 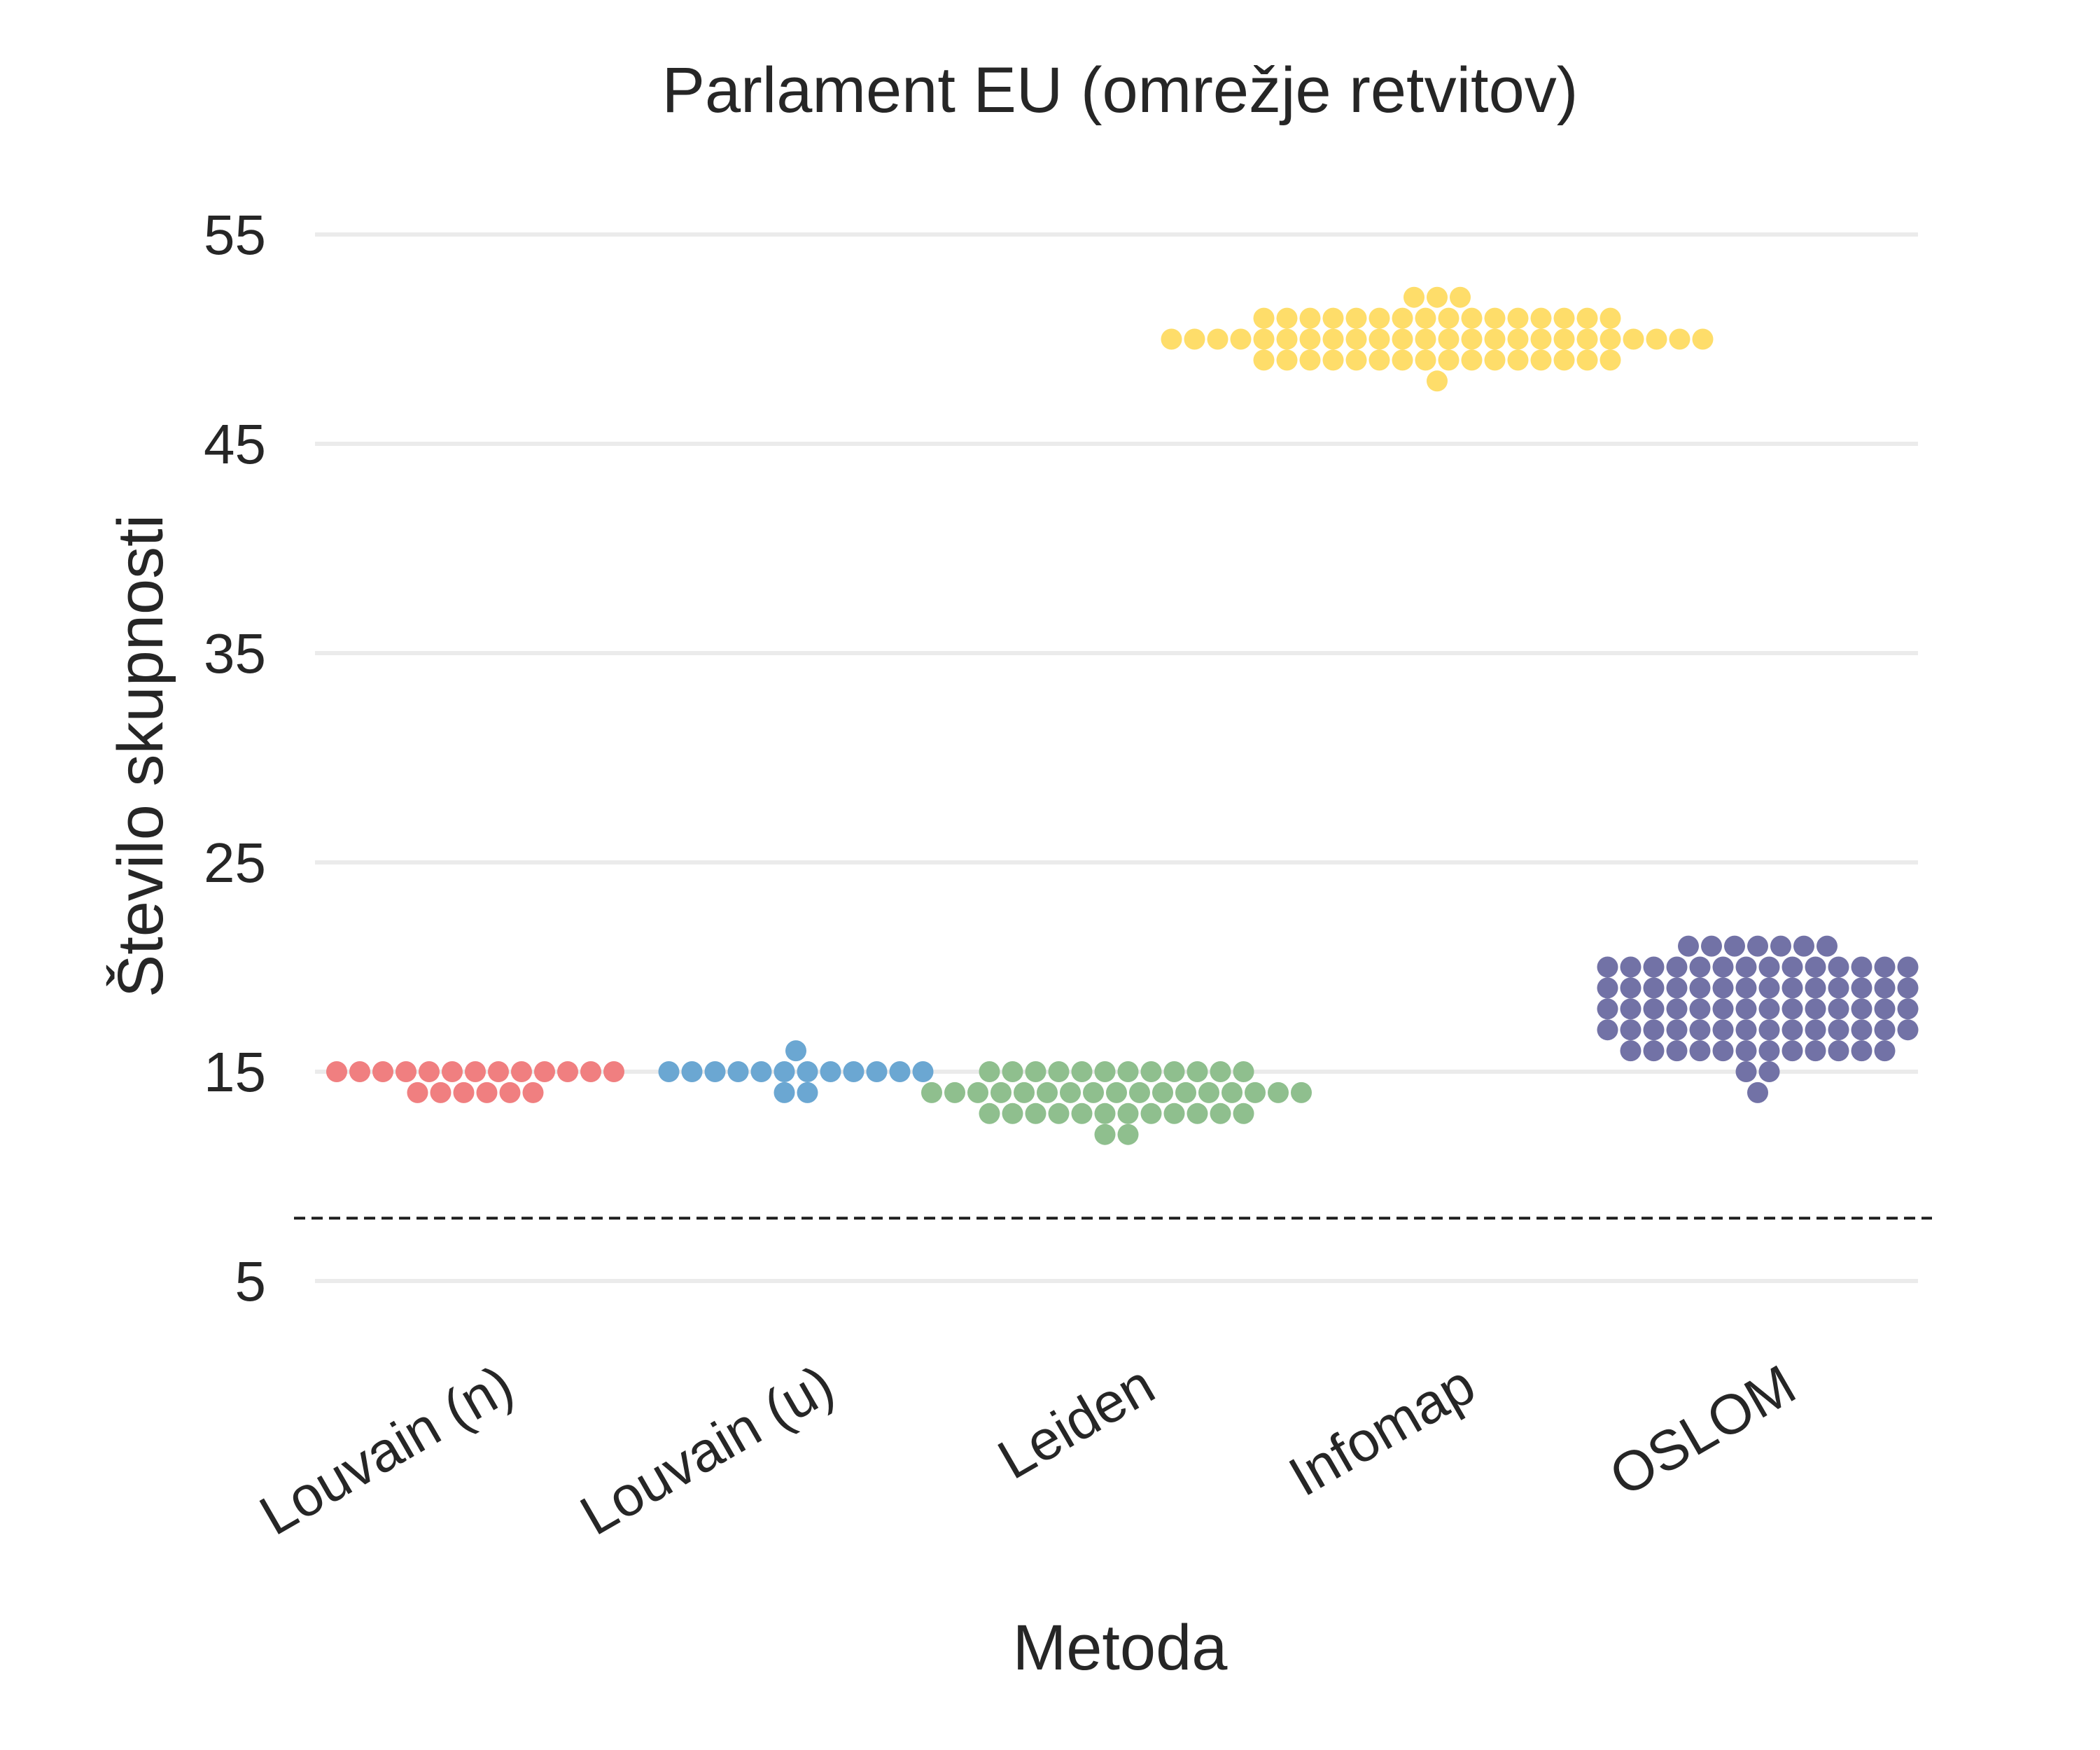 I want to click on x-tick-labels: Louvain (n) Louvain (u) Leiden Infomap OSLOM, so click(x=1027, y=1450).